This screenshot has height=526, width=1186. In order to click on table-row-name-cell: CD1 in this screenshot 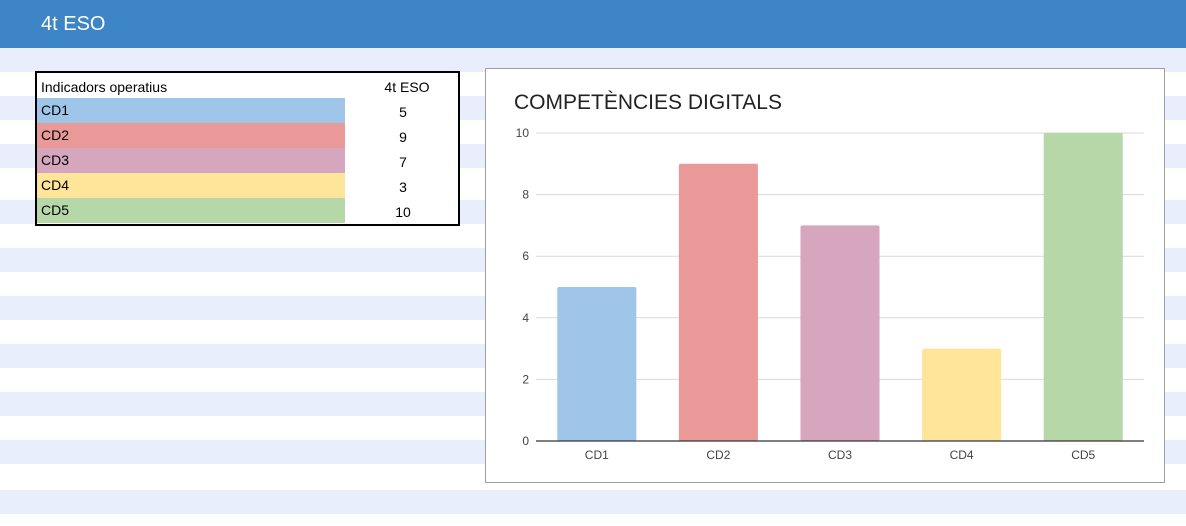, I will do `click(191, 110)`.